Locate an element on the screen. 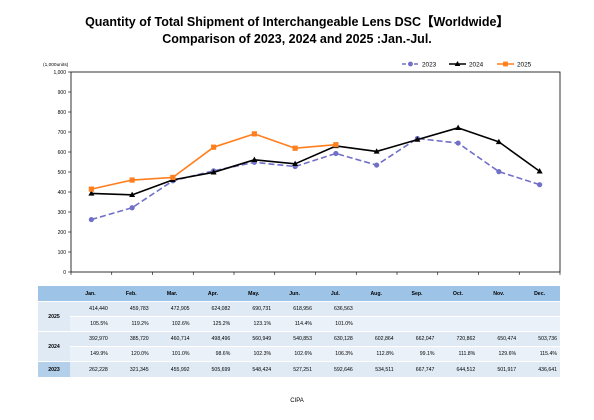  percent-cell: 99.1% is located at coordinates (417, 354).